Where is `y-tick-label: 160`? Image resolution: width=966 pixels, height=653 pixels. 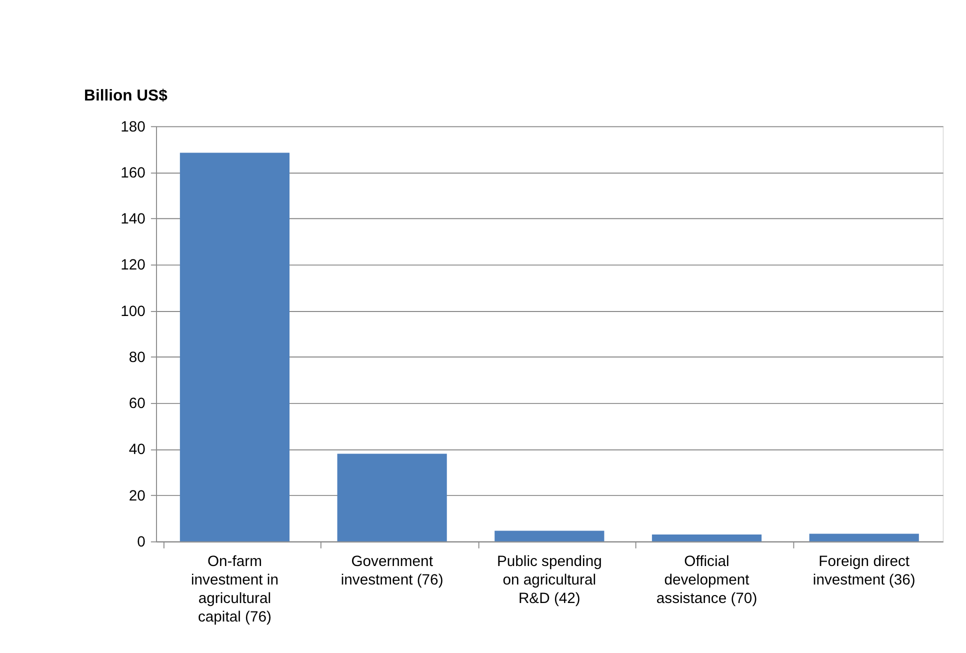 y-tick-label: 160 is located at coordinates (133, 173).